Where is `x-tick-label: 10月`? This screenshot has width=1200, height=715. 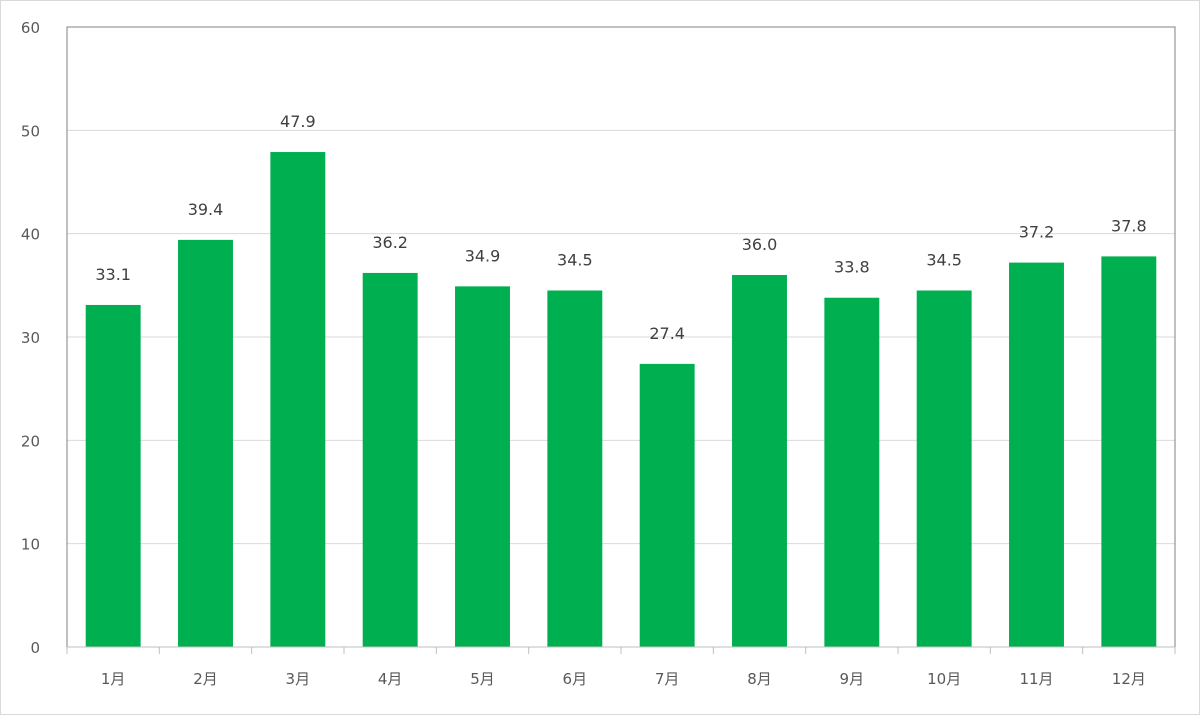
x-tick-label: 10月 is located at coordinates (944, 679).